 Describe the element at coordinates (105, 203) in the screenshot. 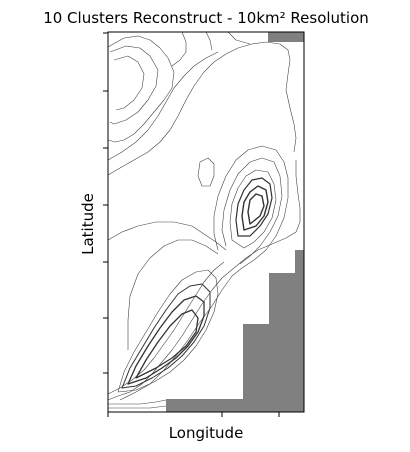

I see `y-axis` at that location.